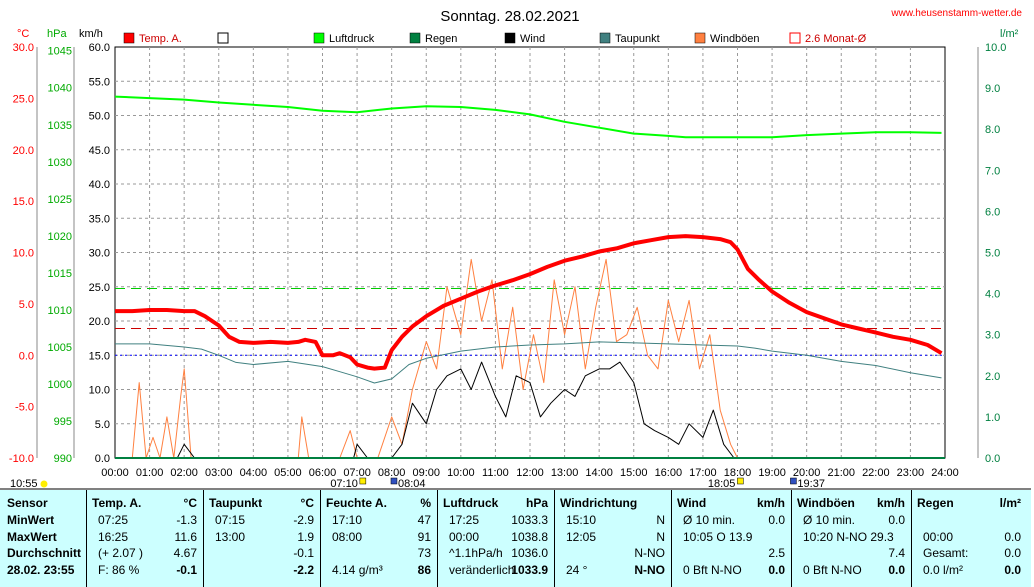  What do you see at coordinates (303, 520) in the screenshot?
I see `stats-value: -2.9` at bounding box center [303, 520].